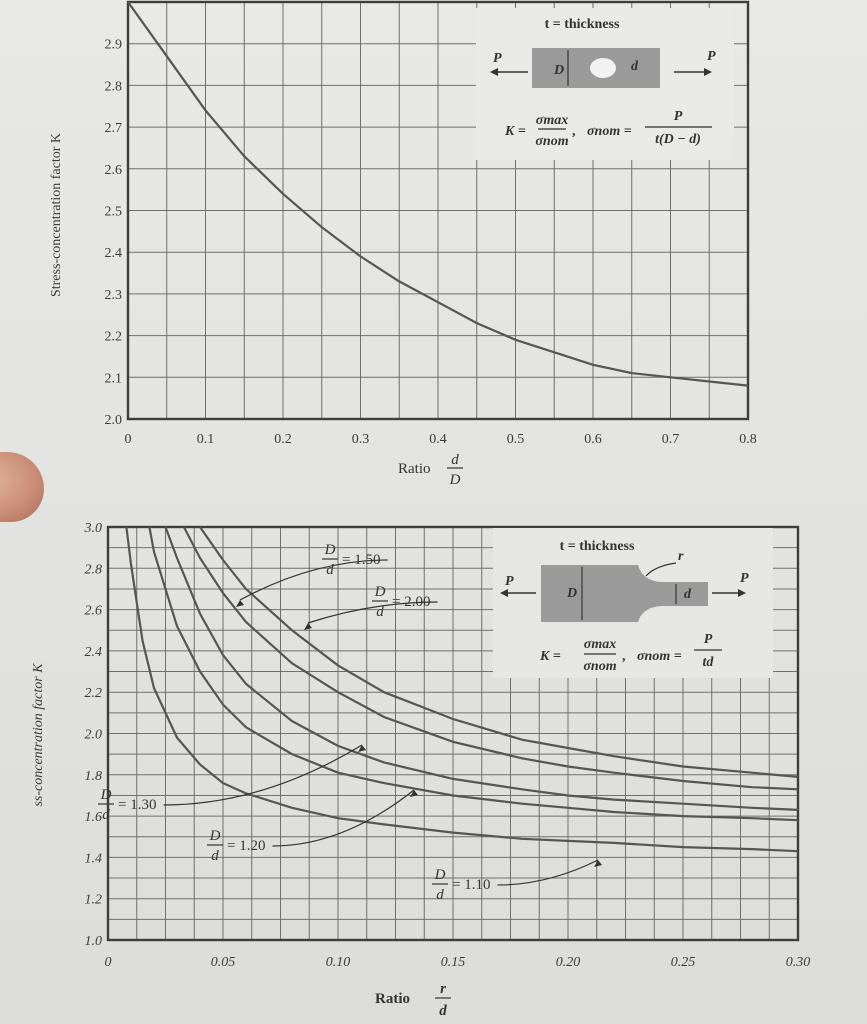  What do you see at coordinates (114, 45) in the screenshot?
I see `top-y-tick-label: 2.9` at bounding box center [114, 45].